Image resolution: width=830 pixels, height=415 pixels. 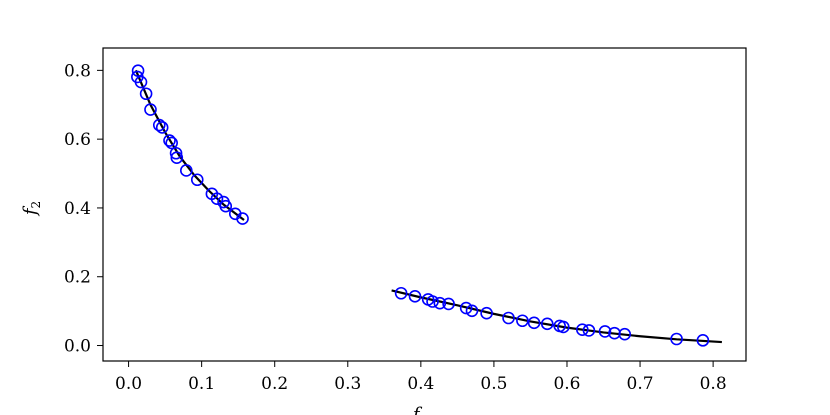 I want to click on x-tick-label: 0.5, so click(x=493, y=384).